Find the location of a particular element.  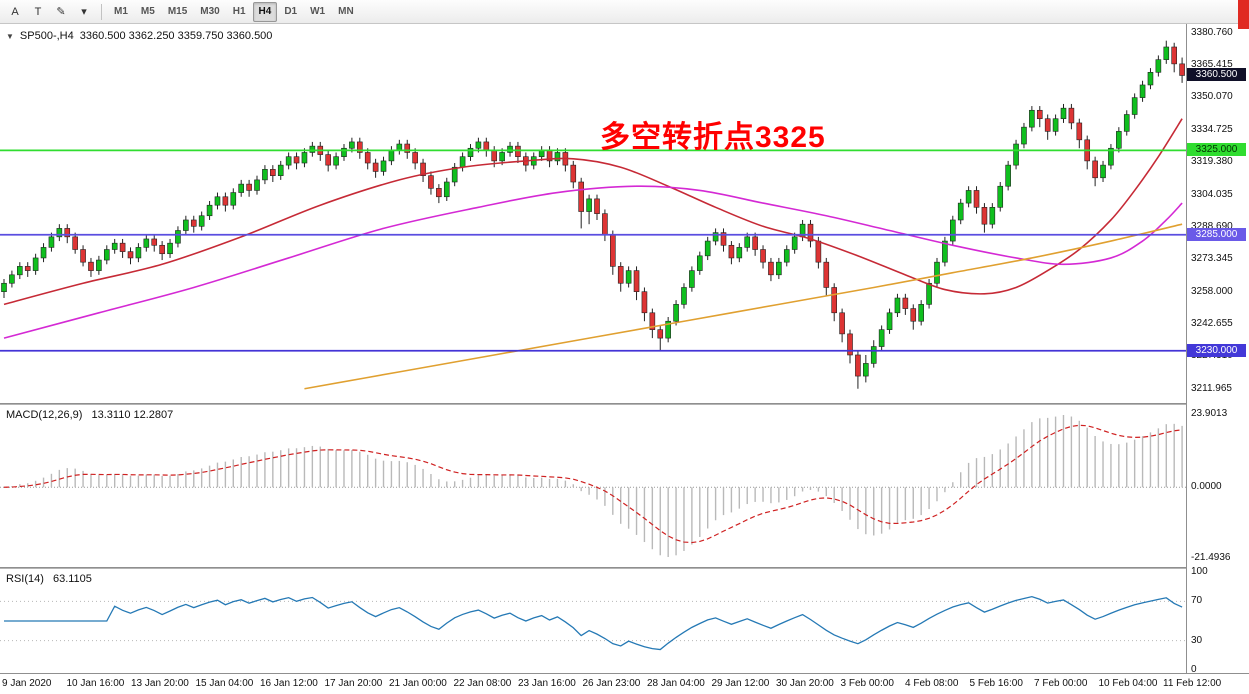

price-axis-label: 3288.690 is located at coordinates (1212, 226).